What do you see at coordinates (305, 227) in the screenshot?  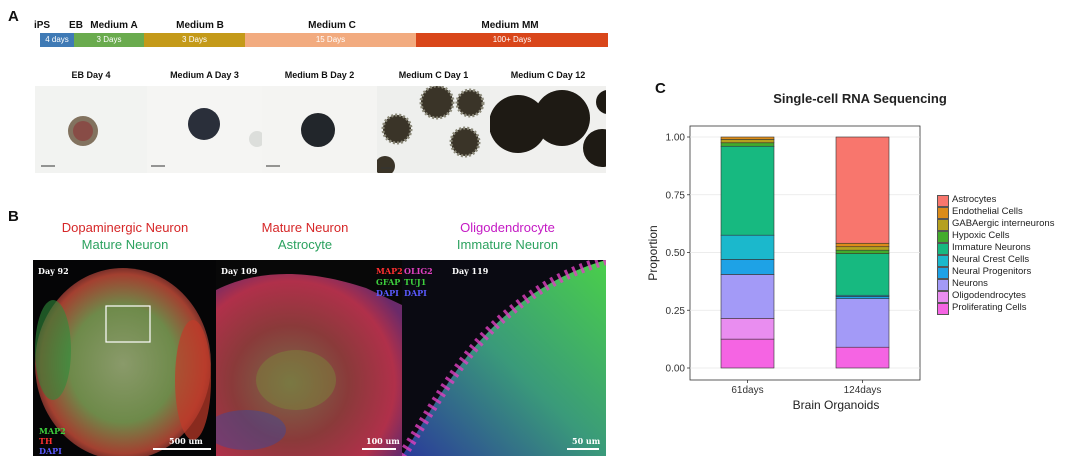 I see `micro-title-line1: Mature Neuron` at bounding box center [305, 227].